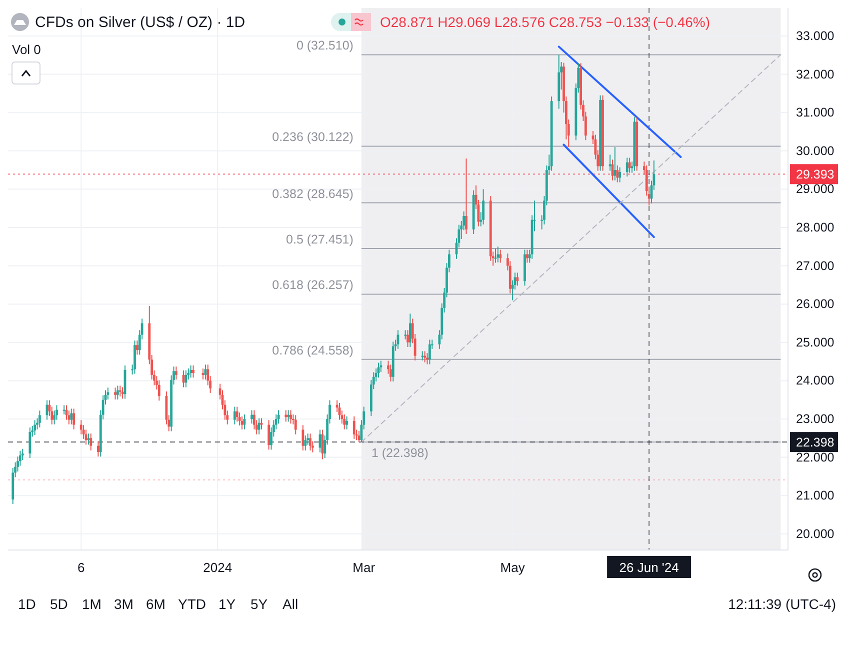  Describe the element at coordinates (815, 419) in the screenshot. I see `y-tick-label: 23.000` at that location.